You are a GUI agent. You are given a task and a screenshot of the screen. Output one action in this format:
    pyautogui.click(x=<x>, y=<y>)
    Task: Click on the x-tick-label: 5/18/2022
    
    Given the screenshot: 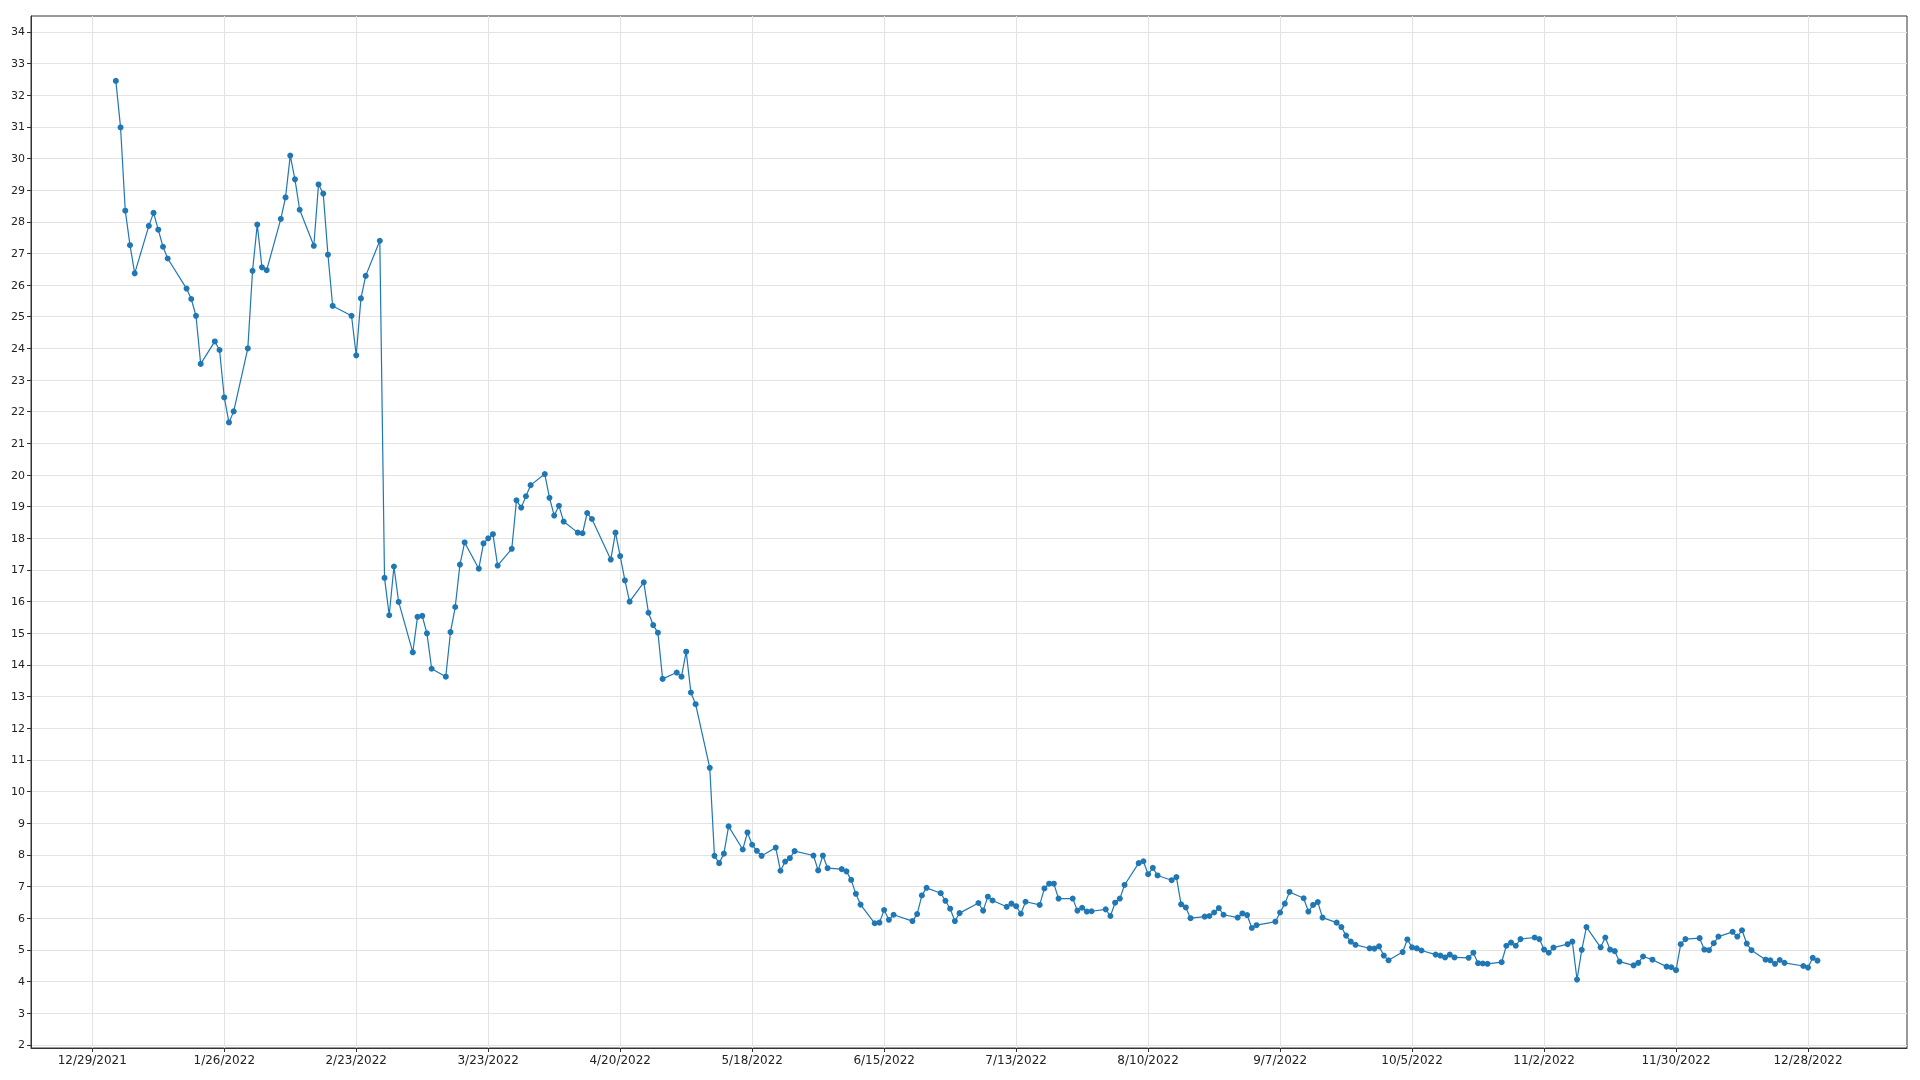 What is the action you would take?
    pyautogui.click(x=752, y=1060)
    